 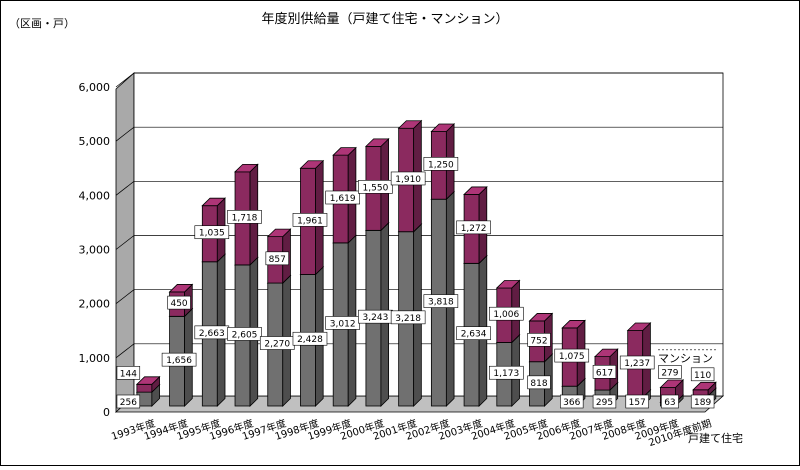 What do you see at coordinates (384, 19) in the screenshot?
I see `chart-title: 年度別供給量（戸建て住宅・マンション）` at bounding box center [384, 19].